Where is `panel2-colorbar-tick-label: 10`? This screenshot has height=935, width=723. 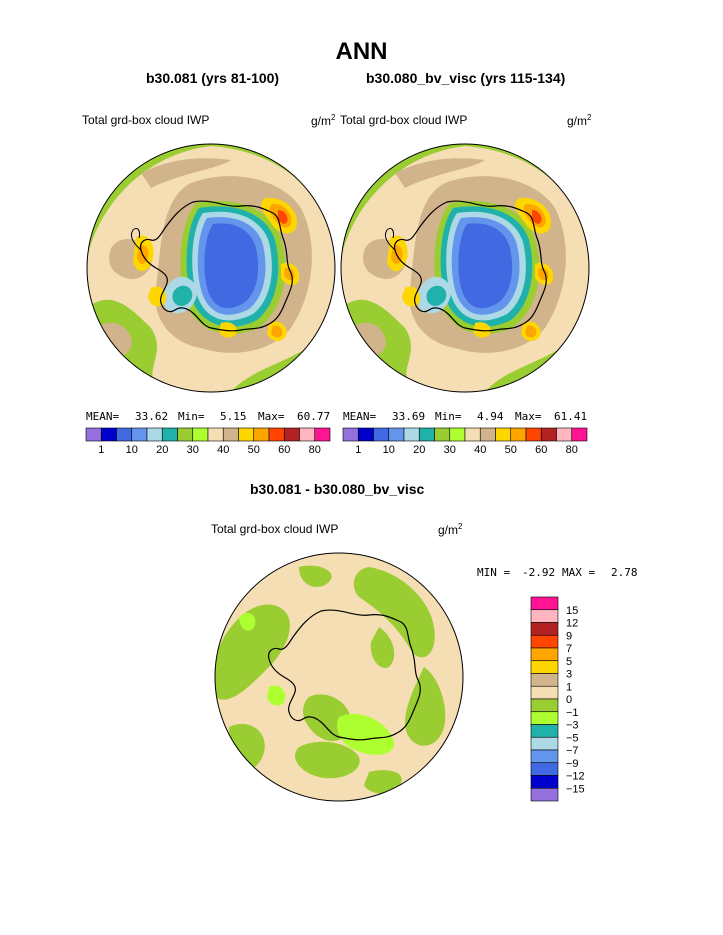 panel2-colorbar-tick-label: 10 is located at coordinates (389, 450).